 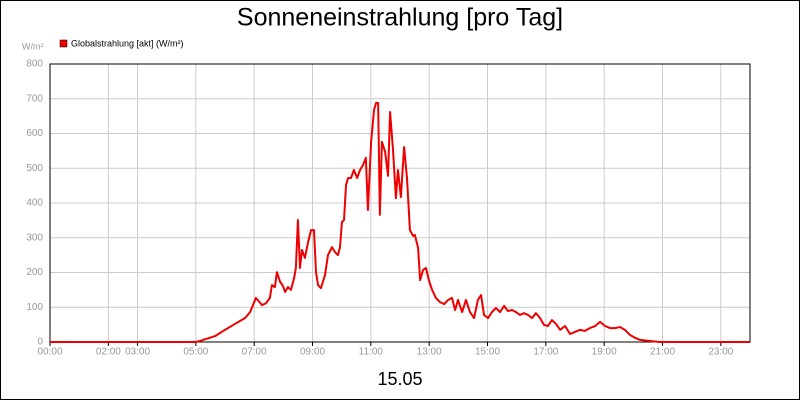 I want to click on x-tick-label: 21:00, so click(x=662, y=352).